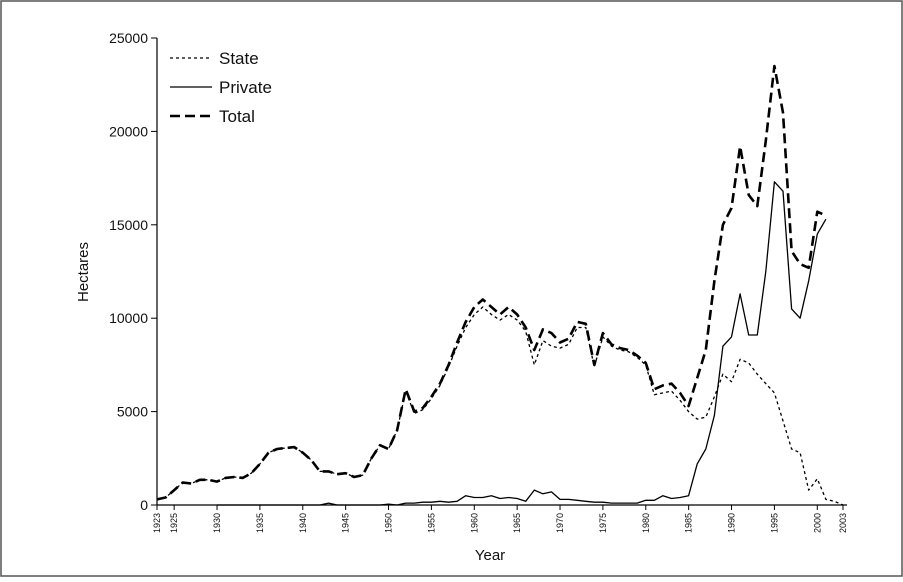 The height and width of the screenshot is (582, 903). Describe the element at coordinates (144, 505) in the screenshot. I see `y-tick-label: 0` at that location.